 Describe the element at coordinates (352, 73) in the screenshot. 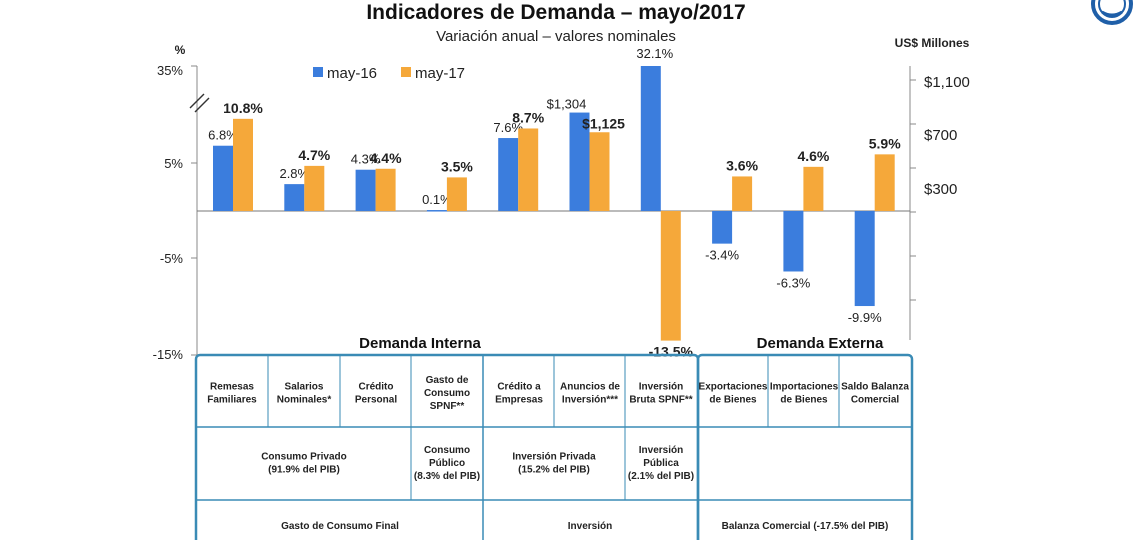

I see `legend-label-may-16: may-16` at that location.